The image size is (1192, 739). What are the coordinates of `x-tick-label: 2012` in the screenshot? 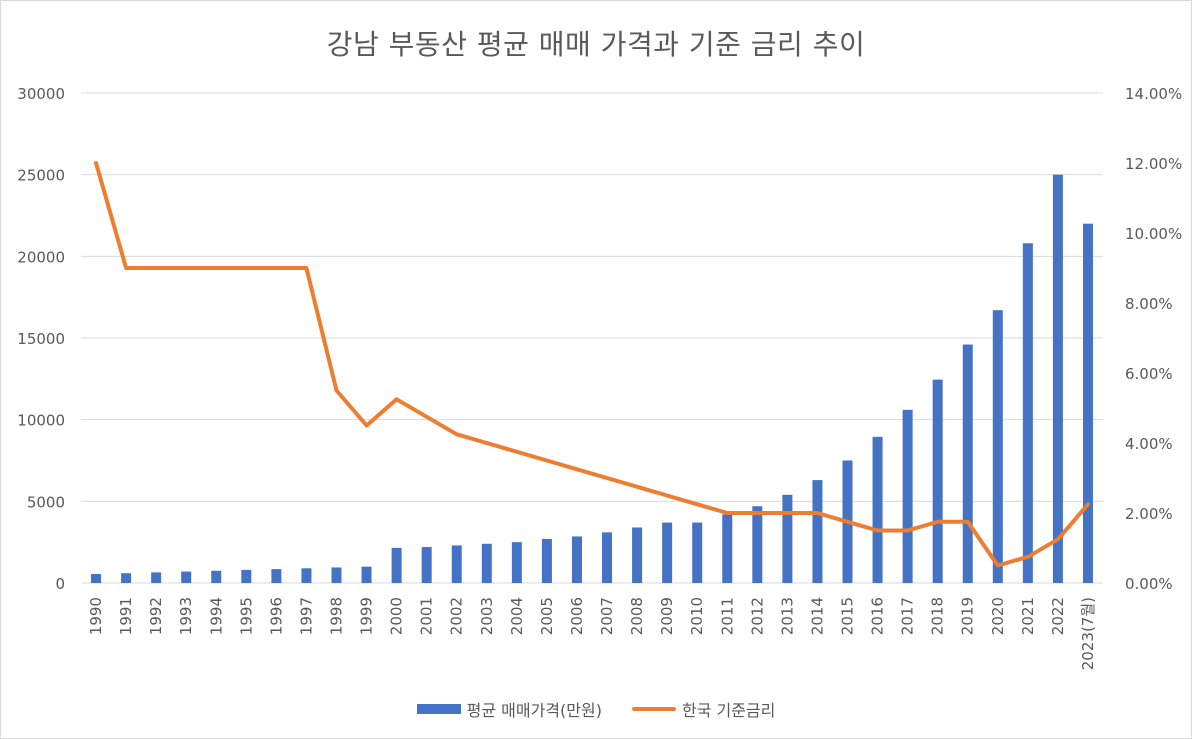 It's located at (757, 616).